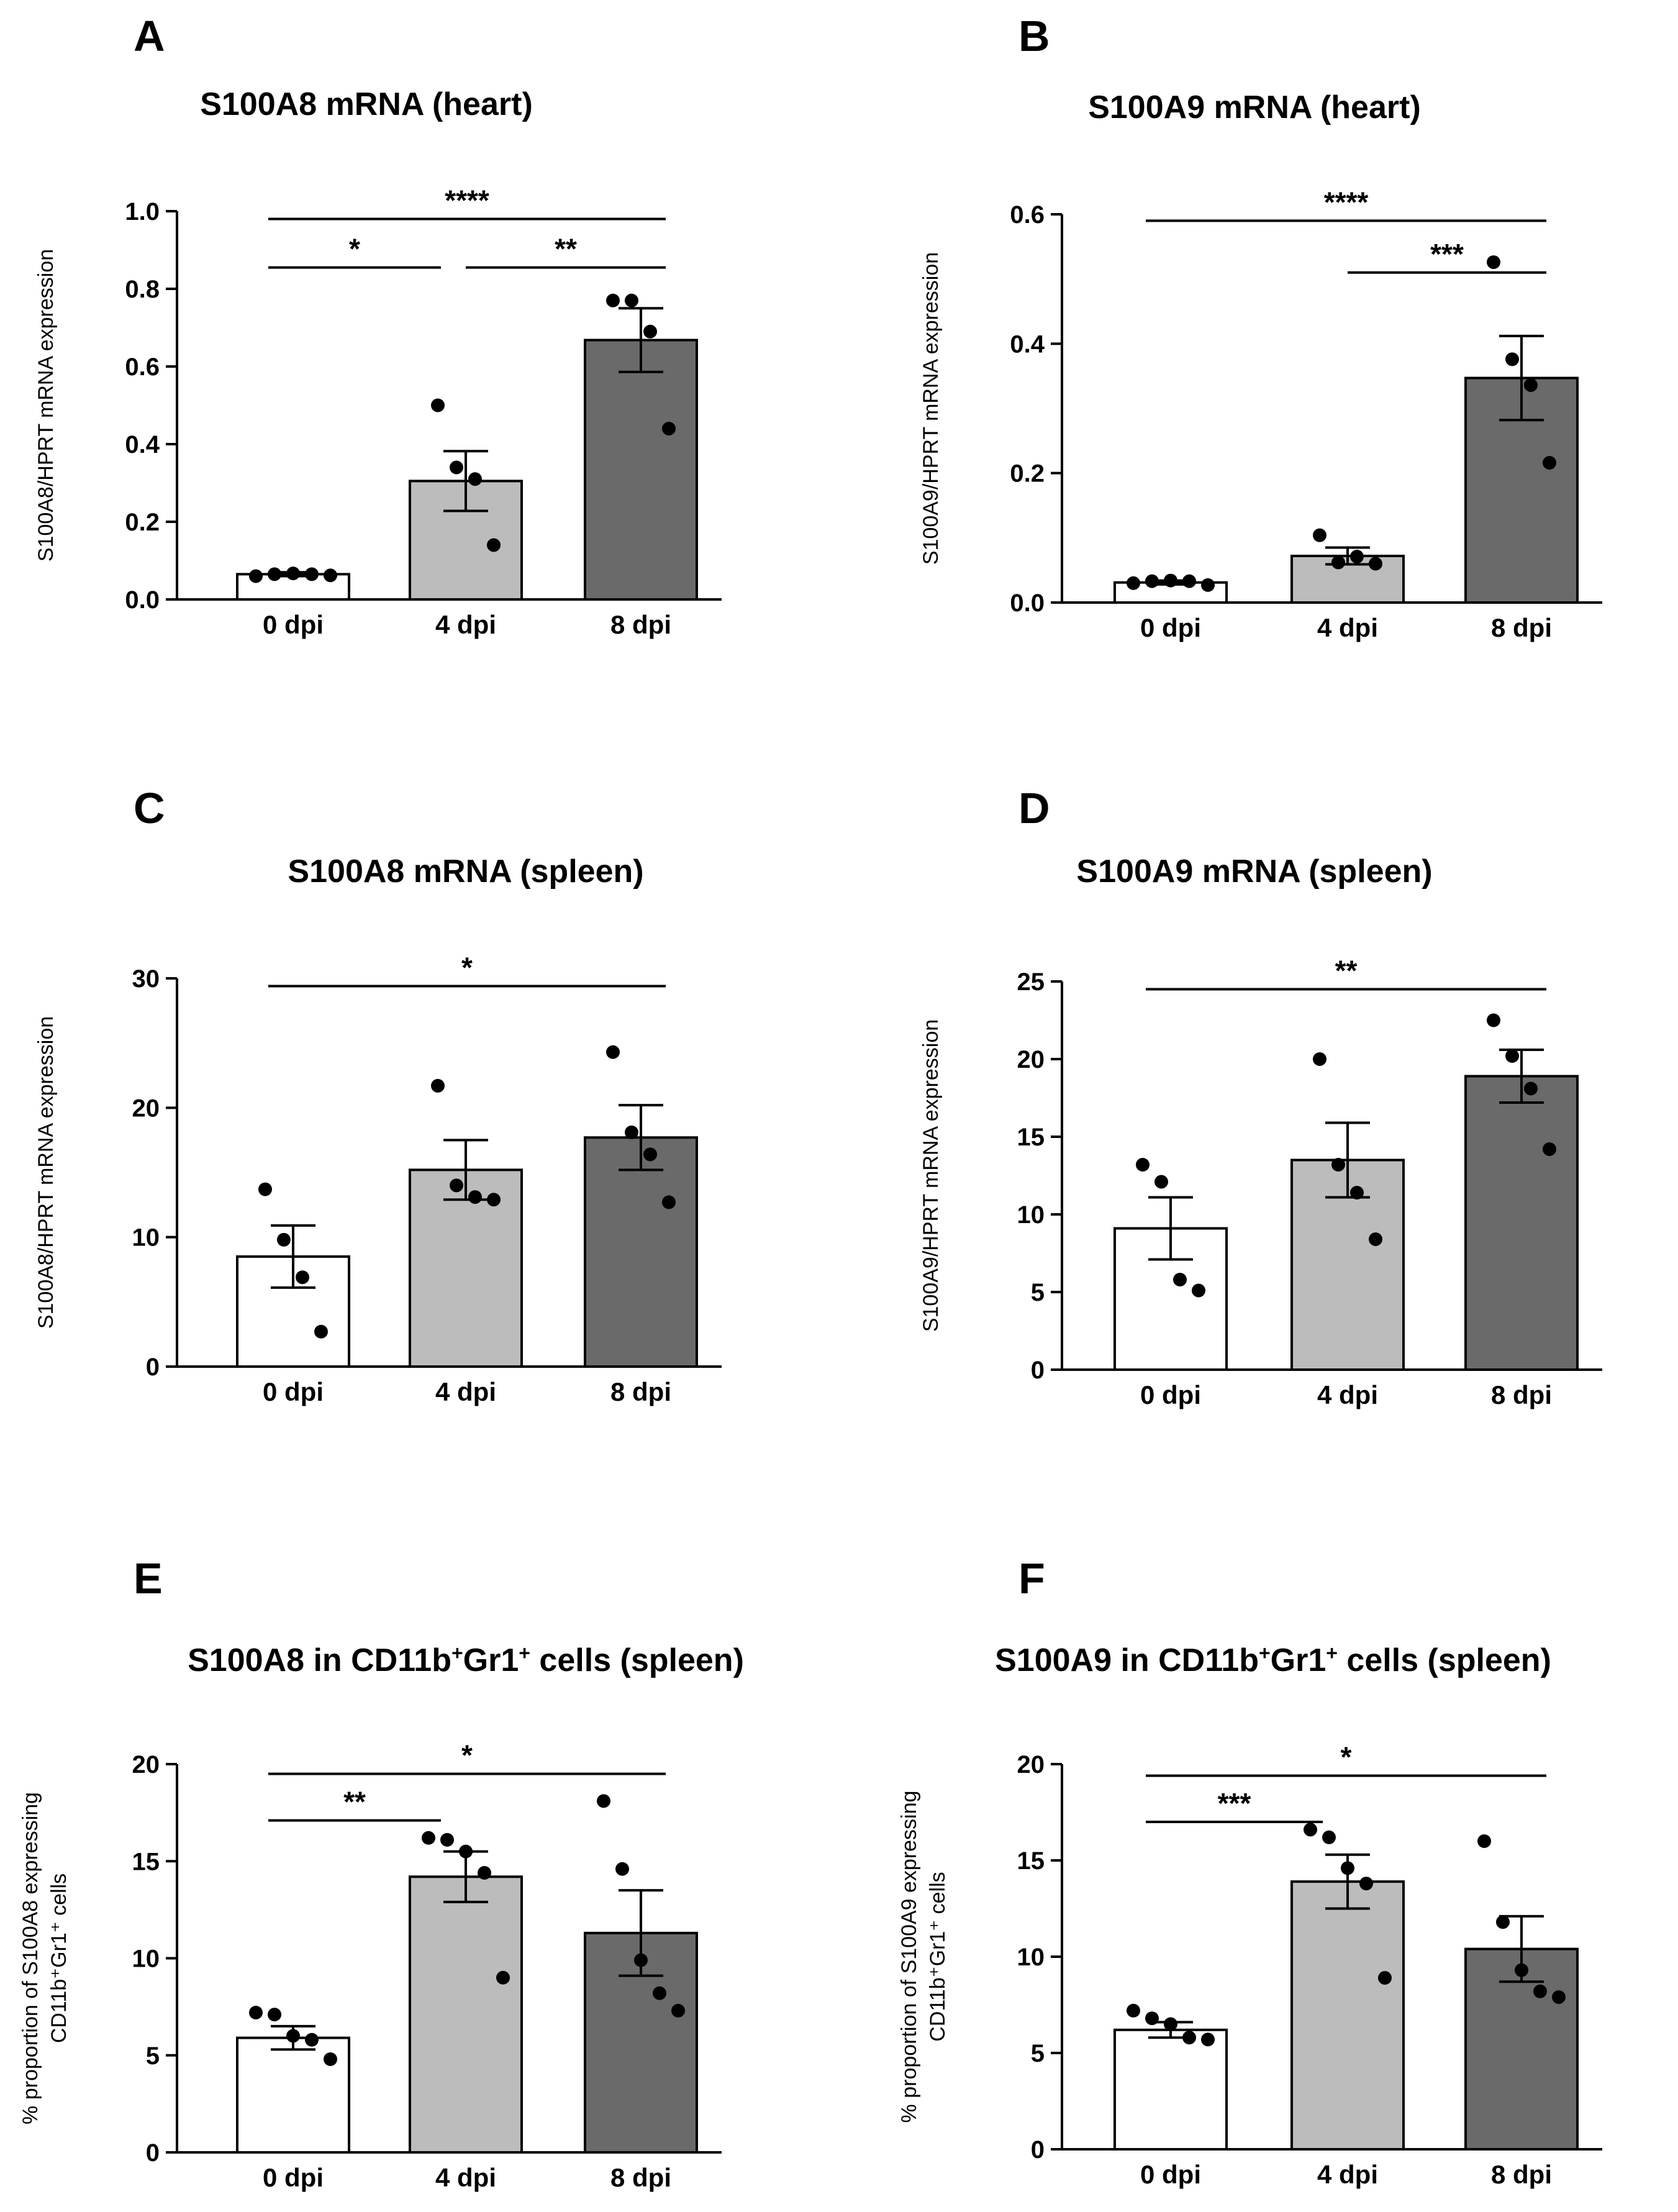  What do you see at coordinates (1254, 107) in the screenshot?
I see `chart-title: S100A9 mRNA (heart)` at bounding box center [1254, 107].